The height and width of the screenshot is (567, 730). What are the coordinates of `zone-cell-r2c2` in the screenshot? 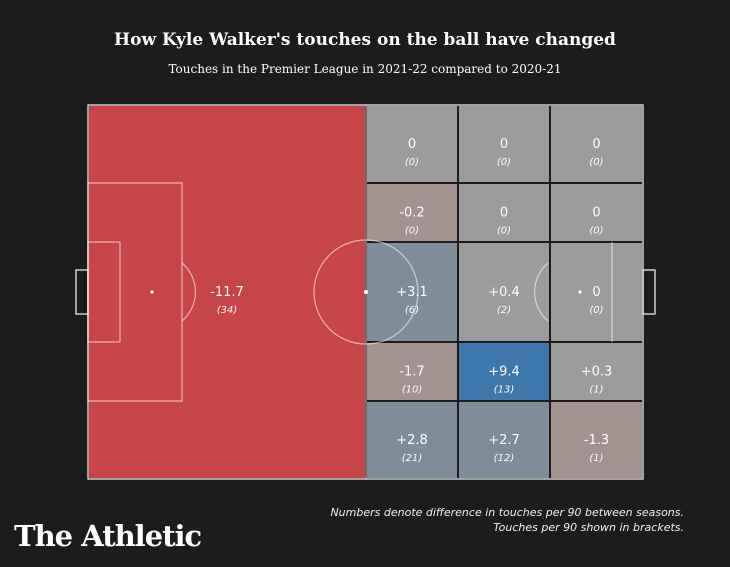 It's located at (504, 212).